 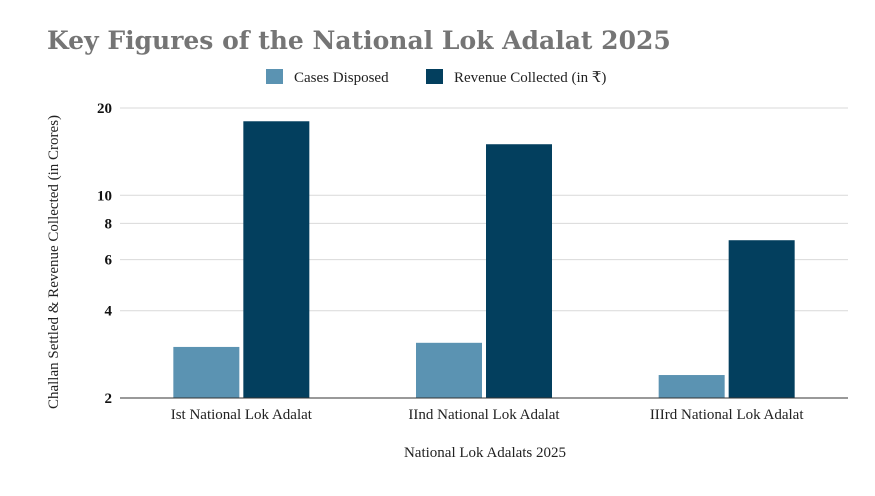 What do you see at coordinates (727, 415) in the screenshot?
I see `x-category-label-3: IIIrd National Lok Adalat` at bounding box center [727, 415].